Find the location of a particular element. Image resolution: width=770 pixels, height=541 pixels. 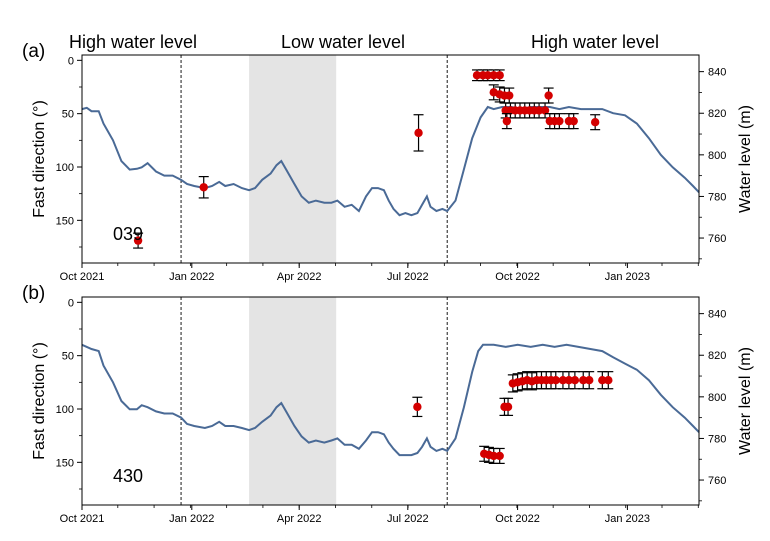

panel-label: (b) is located at coordinates (33, 293).